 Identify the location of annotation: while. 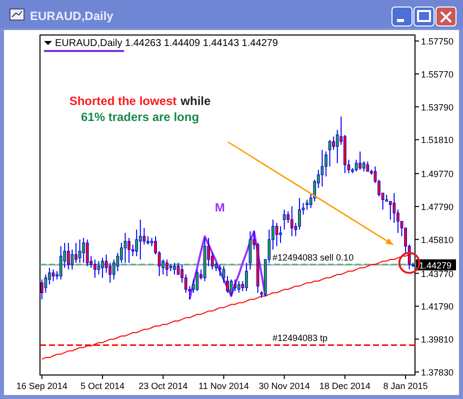
(195, 101).